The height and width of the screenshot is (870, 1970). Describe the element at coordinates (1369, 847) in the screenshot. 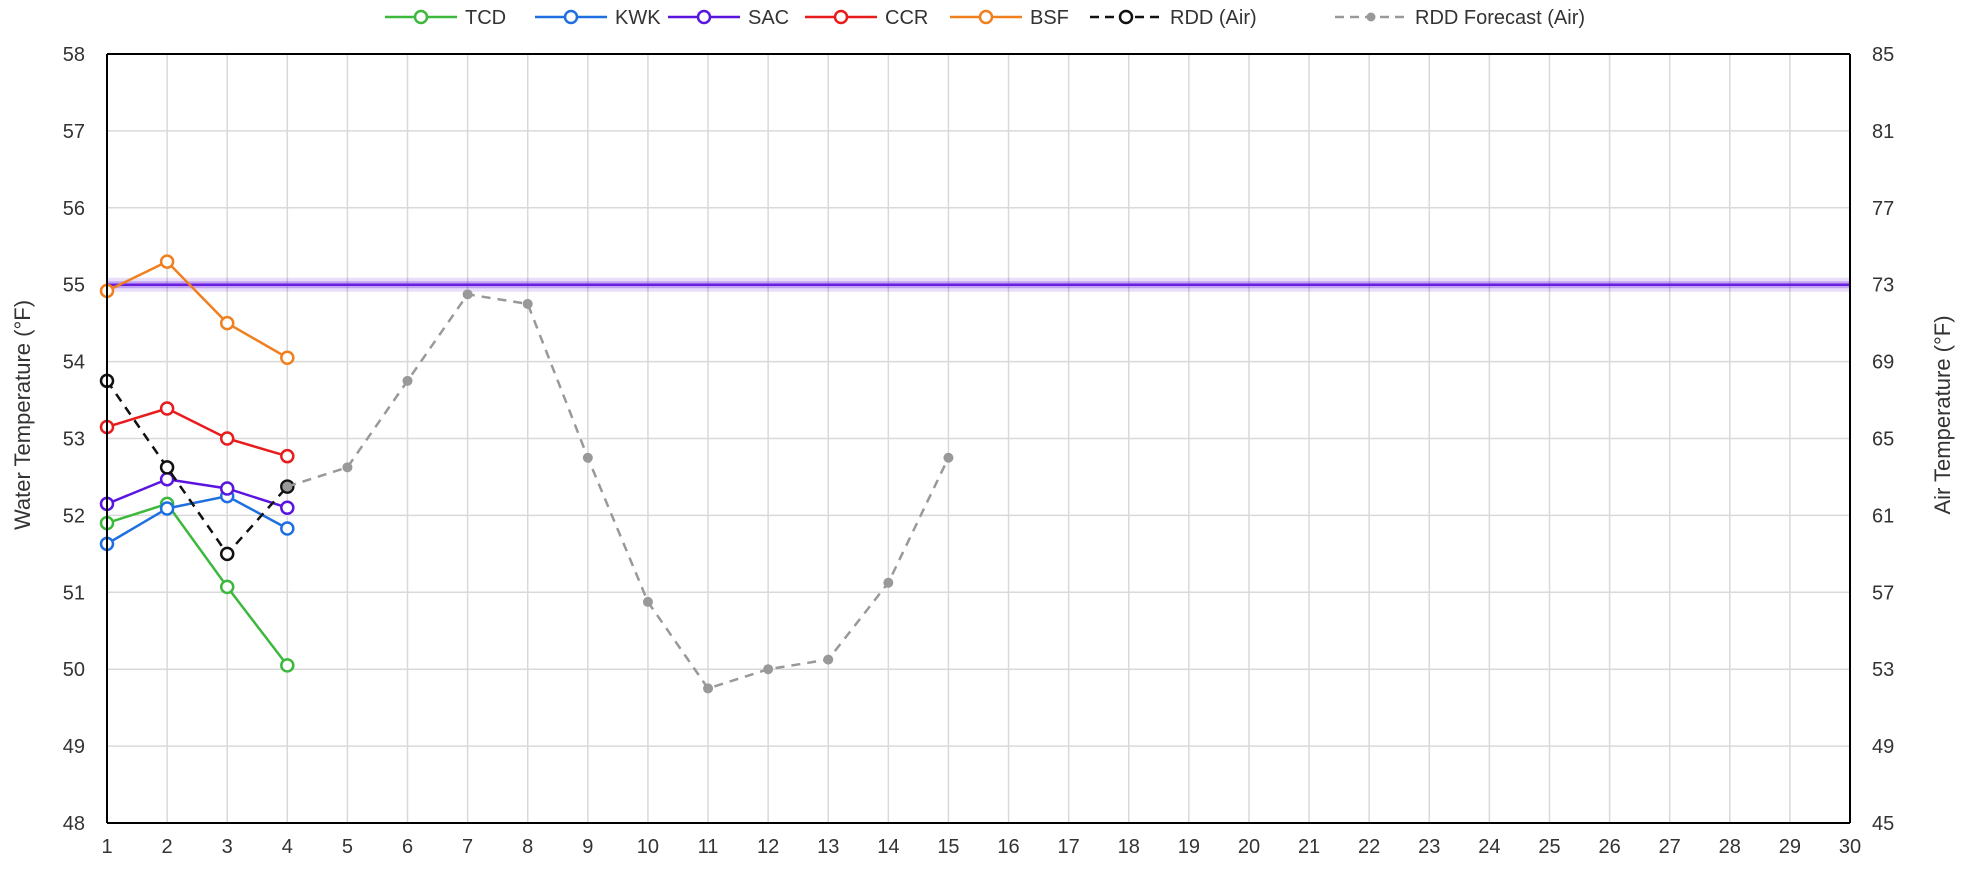

I see `x-tick-label: 22` at that location.